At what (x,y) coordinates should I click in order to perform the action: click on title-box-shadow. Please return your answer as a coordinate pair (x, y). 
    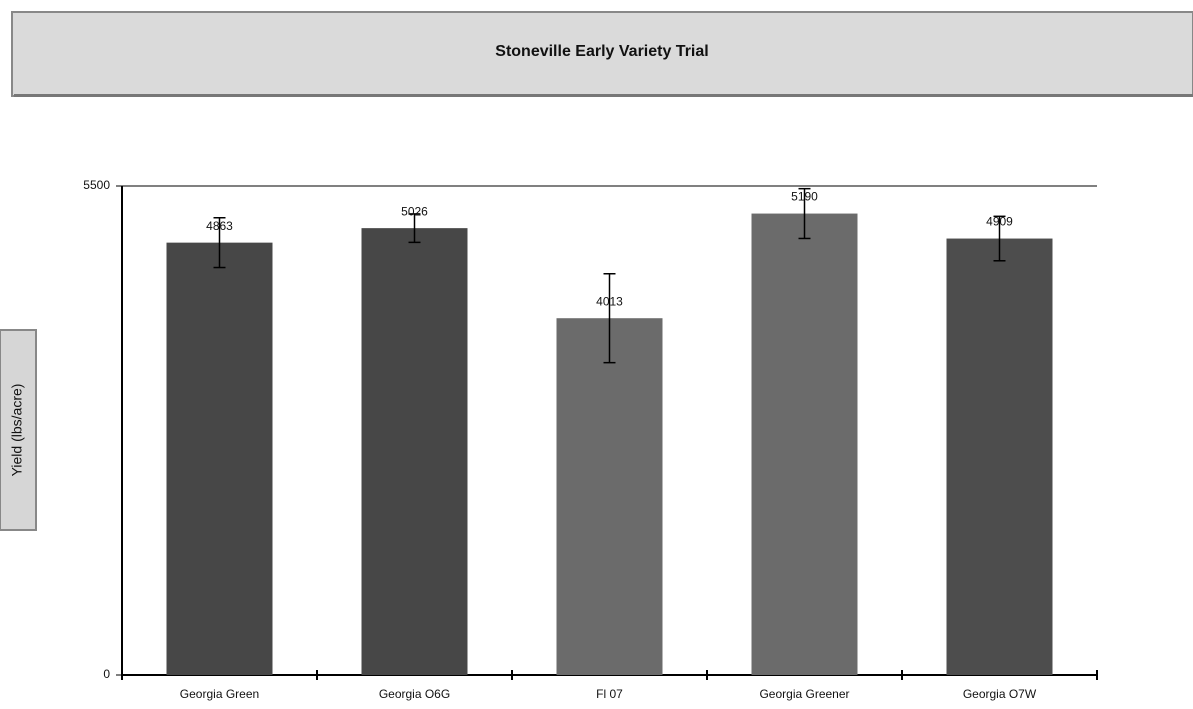
    Looking at the image, I should click on (603, 95).